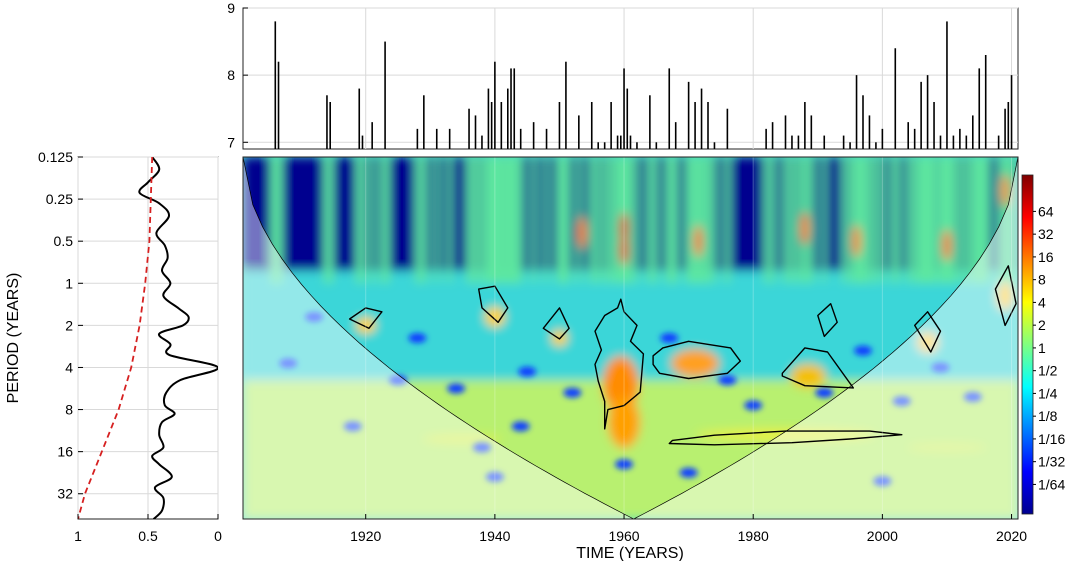 This screenshot has width=1072, height=561. Describe the element at coordinates (178, 338) in the screenshot. I see `global-spectrum-line` at that location.